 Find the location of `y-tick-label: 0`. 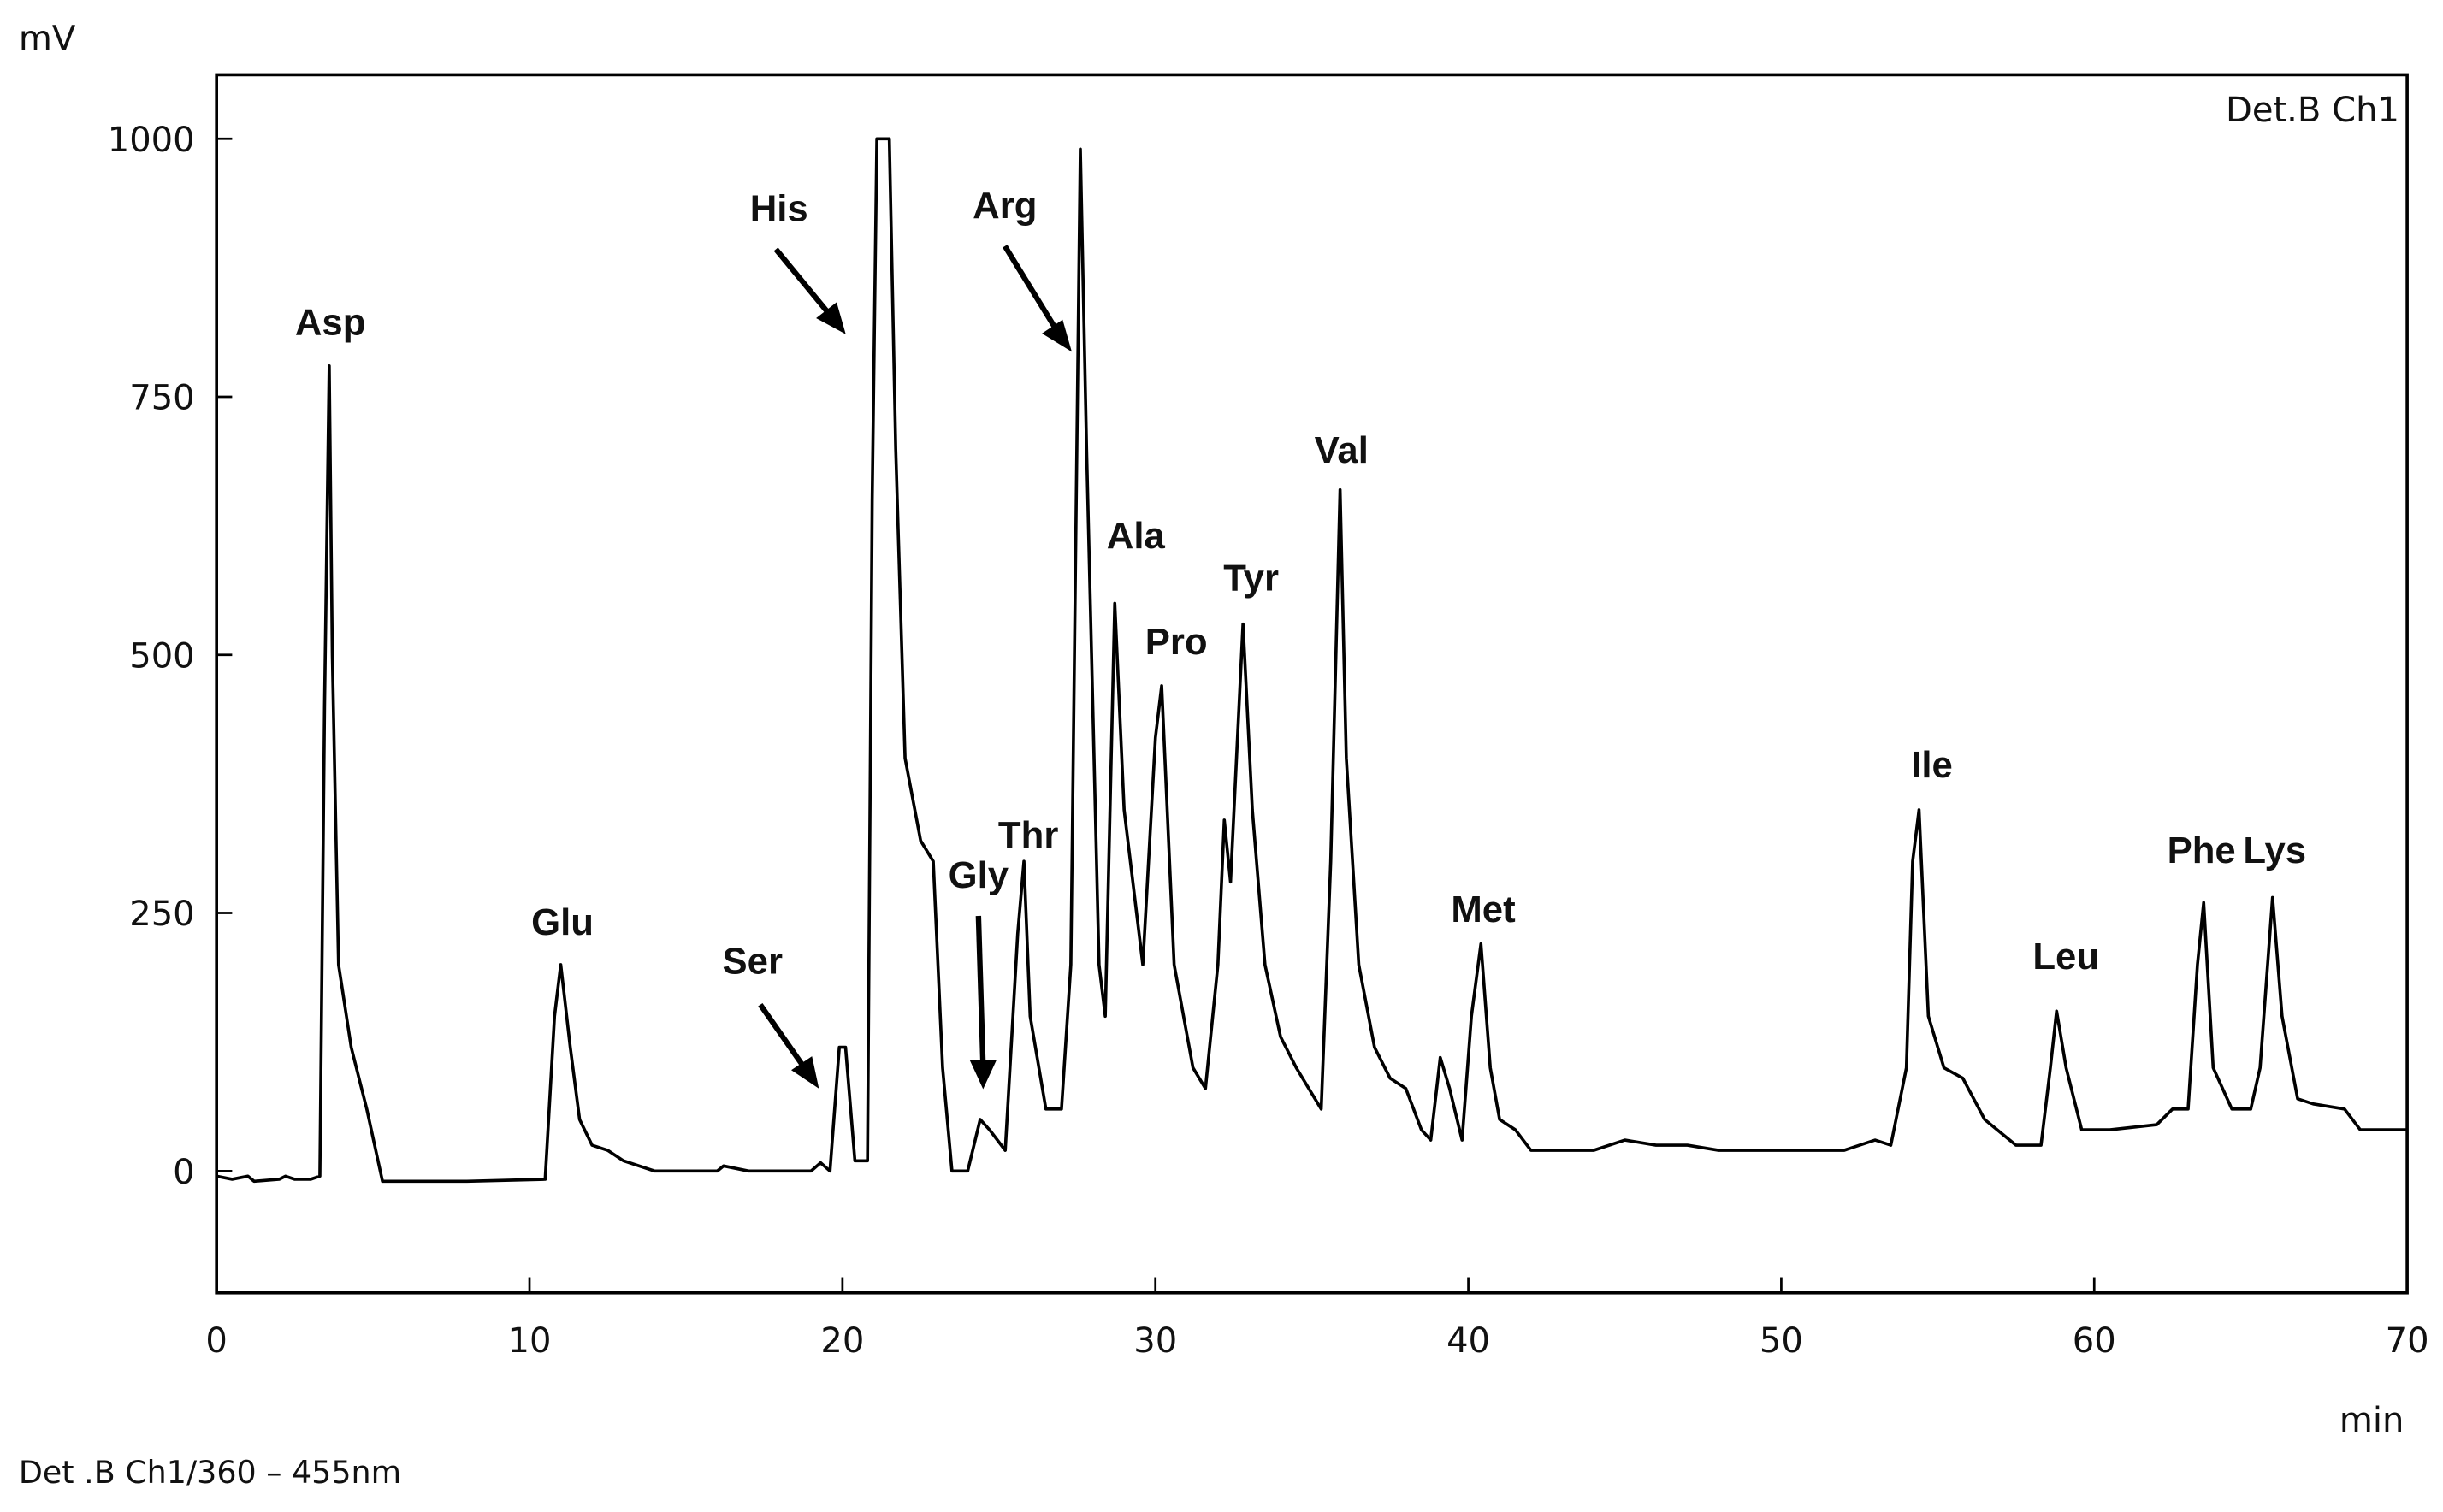

y-tick-label: 0 is located at coordinates (184, 1172).